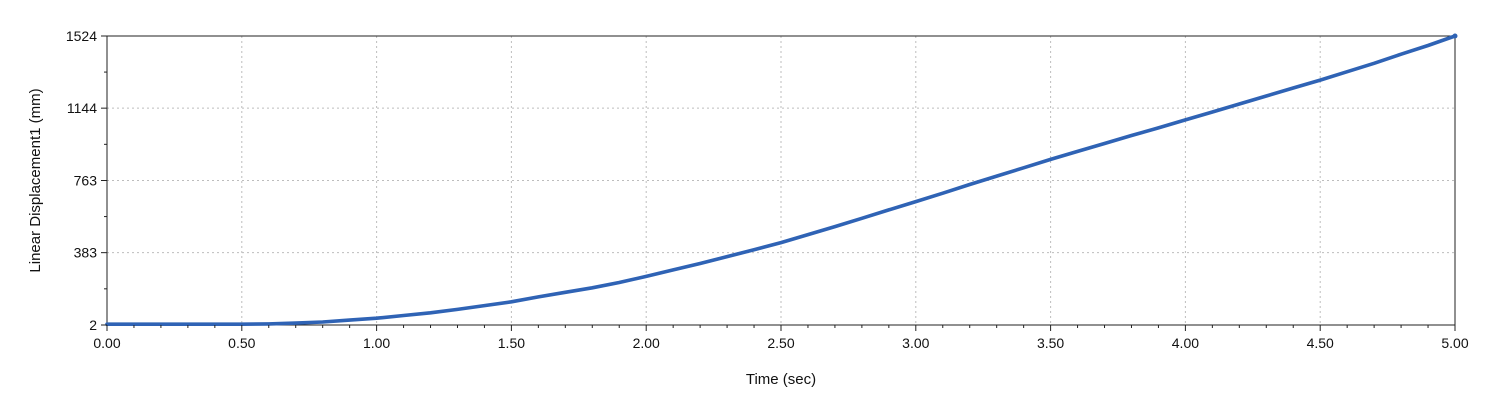  What do you see at coordinates (106, 343) in the screenshot?
I see `x-tick-label: 0.00` at bounding box center [106, 343].